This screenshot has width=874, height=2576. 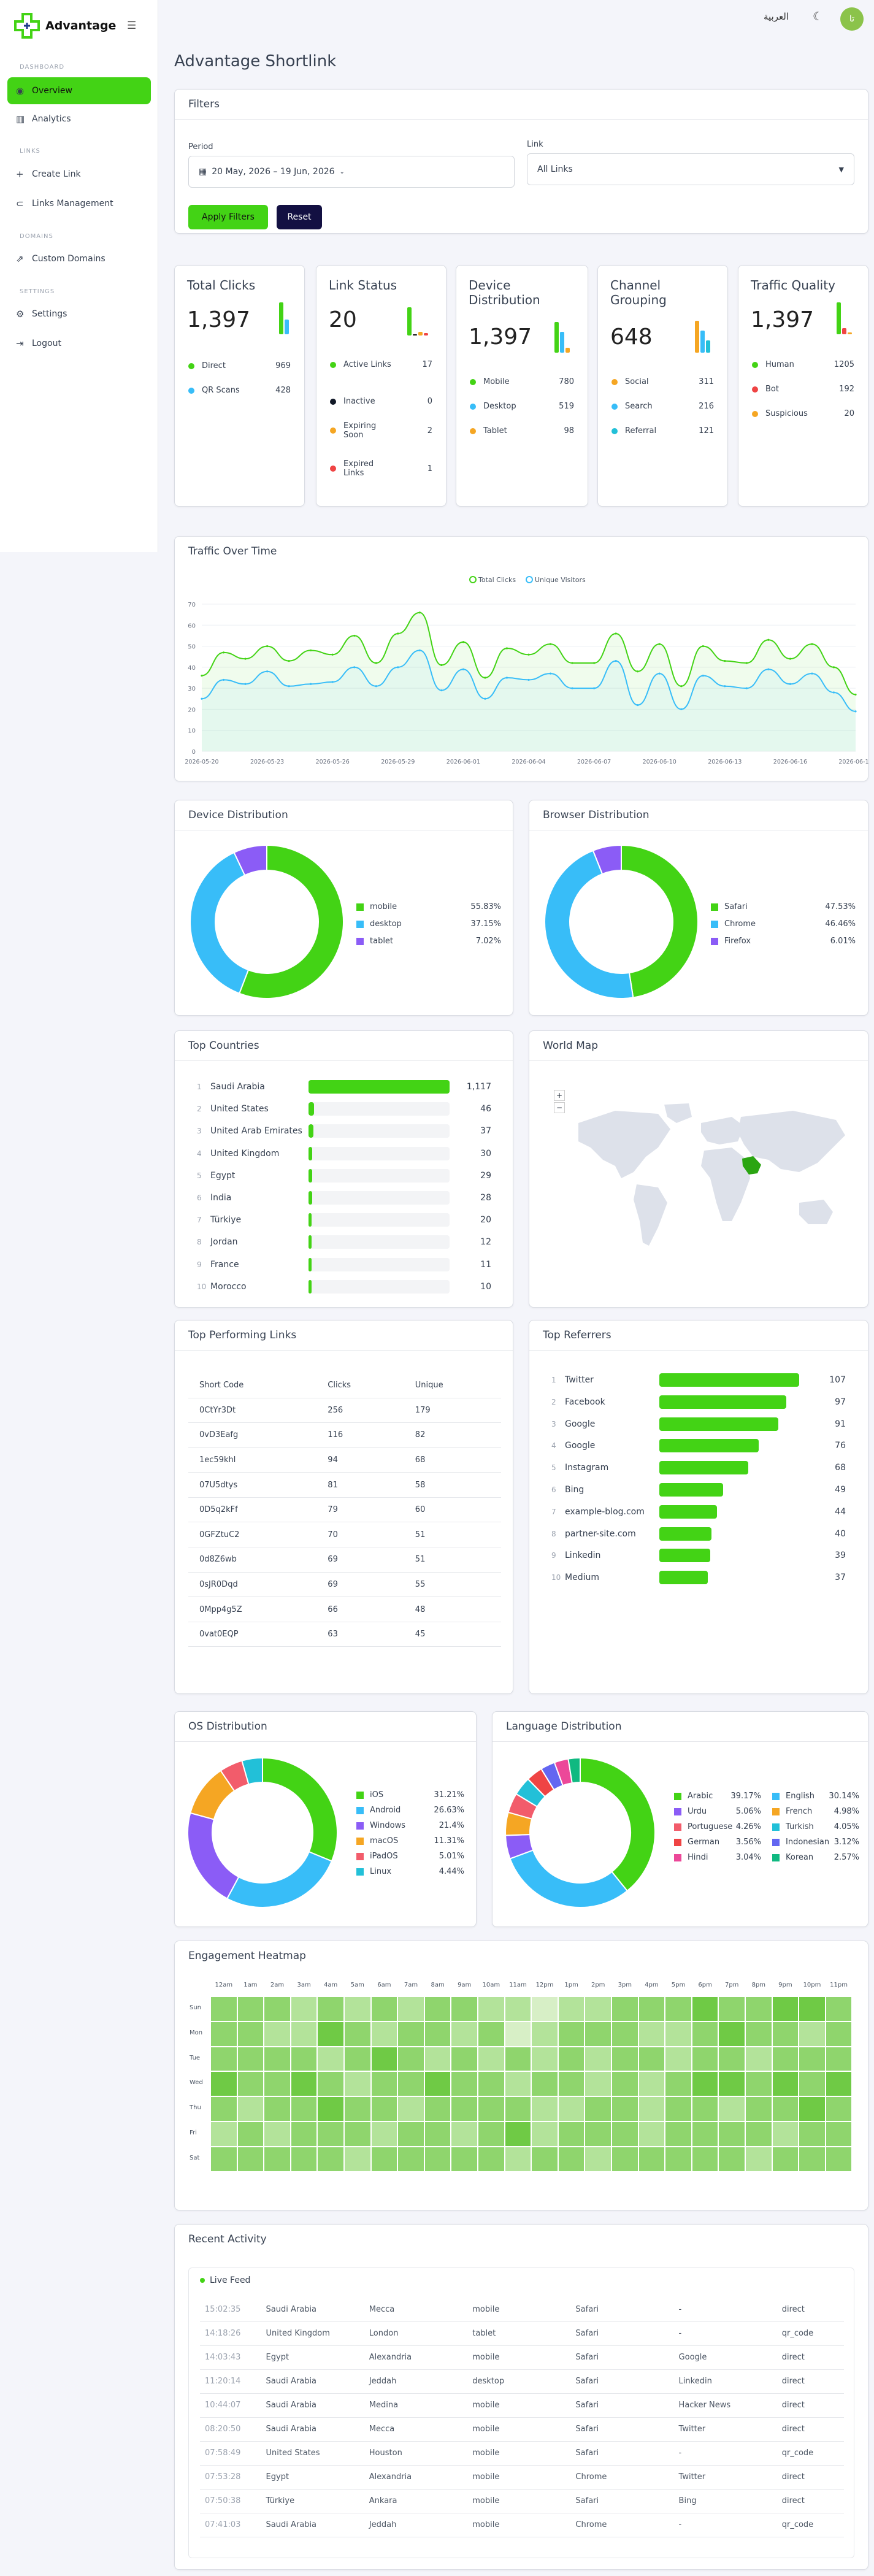 What do you see at coordinates (299, 217) in the screenshot?
I see `reset-button: Reset` at bounding box center [299, 217].